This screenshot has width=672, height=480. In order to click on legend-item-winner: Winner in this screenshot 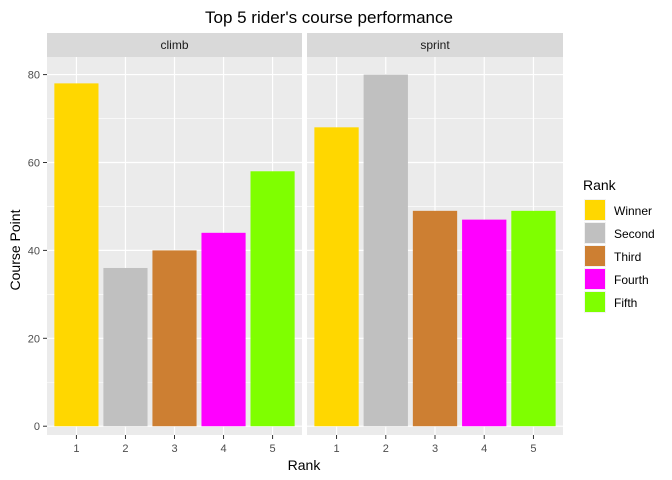, I will do `click(618, 210)`.